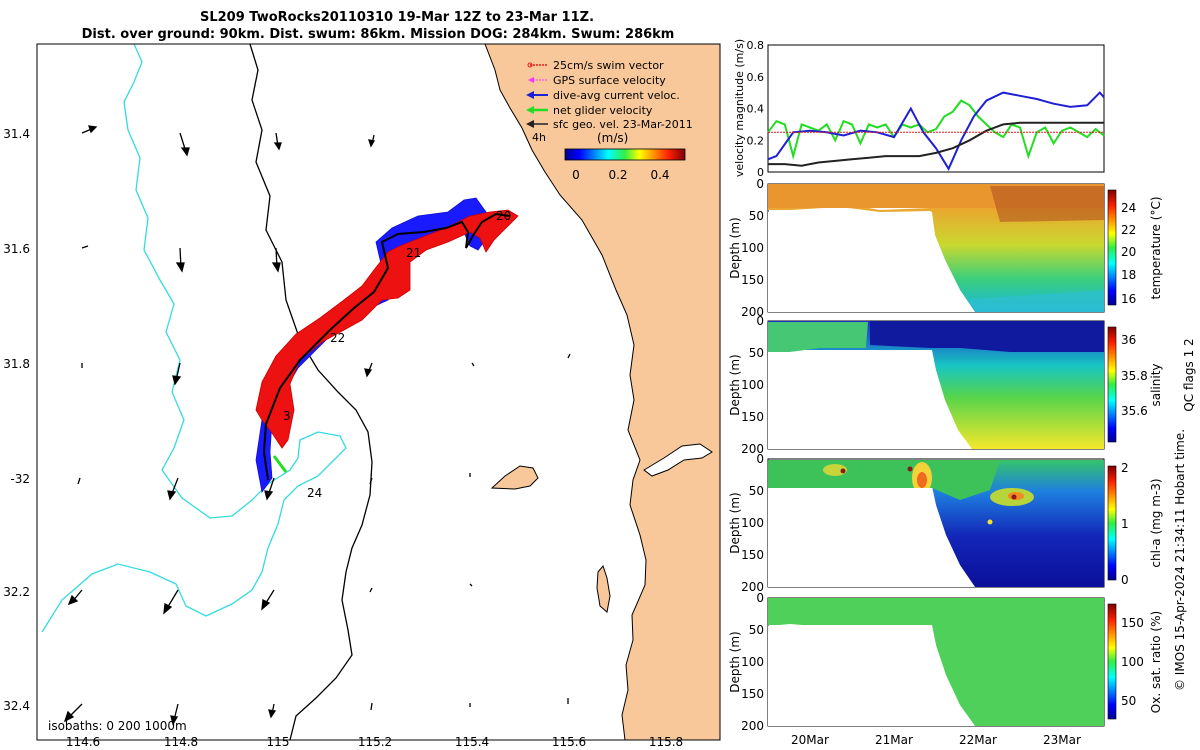  I want to click on map-colorbar: (m/s) 0 0.2 0.4, so click(625, 156).